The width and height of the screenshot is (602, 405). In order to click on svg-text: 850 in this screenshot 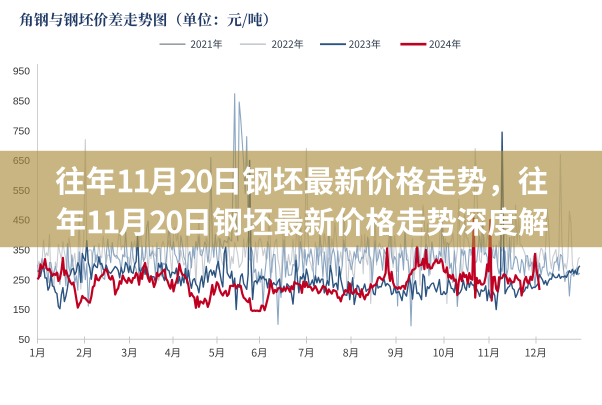, I will do `click(21, 102)`.